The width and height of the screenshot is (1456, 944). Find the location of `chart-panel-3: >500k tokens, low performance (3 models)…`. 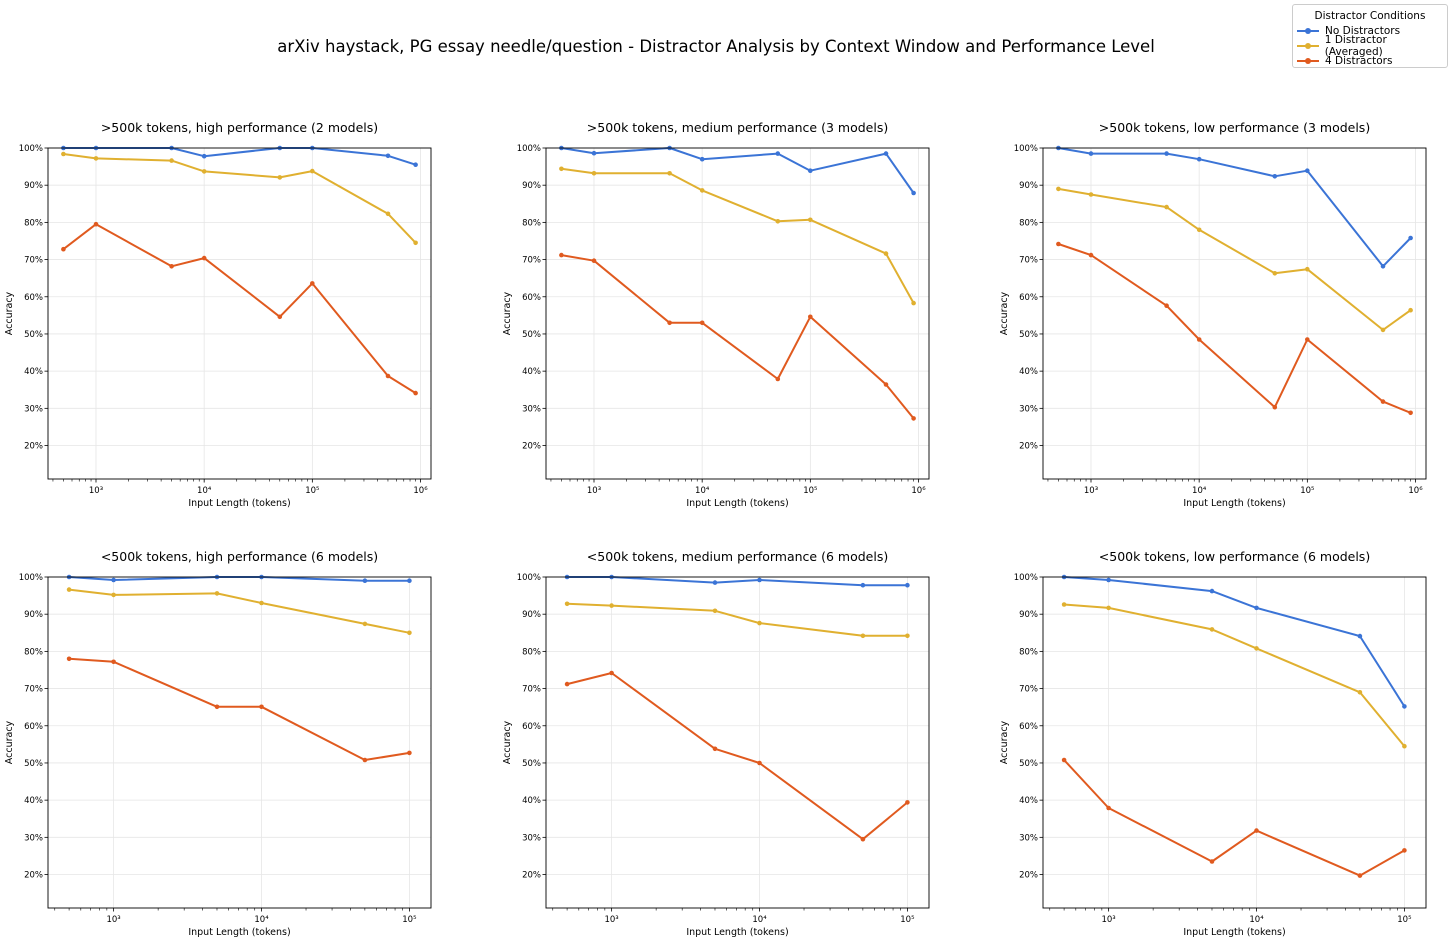

chart-panel-3: >500k tokens, low performance (3 models)… is located at coordinates (1213, 314).